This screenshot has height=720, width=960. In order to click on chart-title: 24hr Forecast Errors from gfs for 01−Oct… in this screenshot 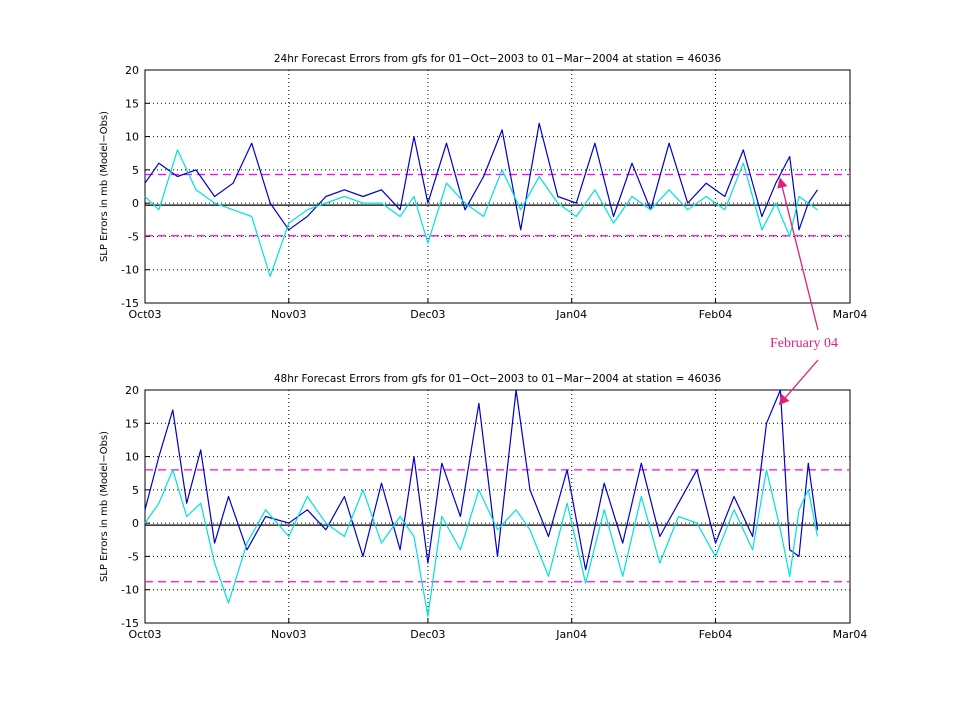, I will do `click(498, 59)`.